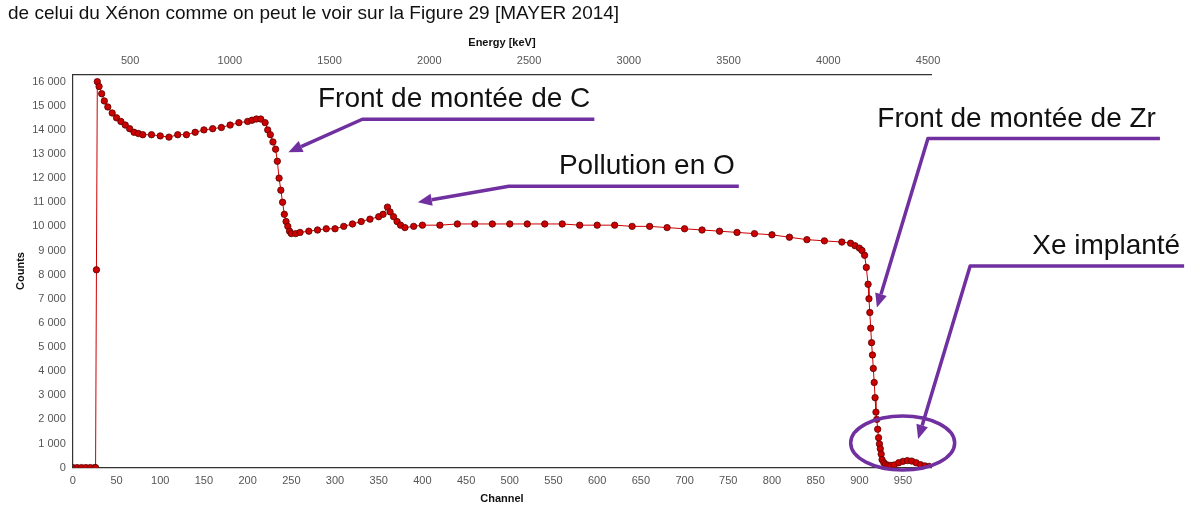 Image resolution: width=1200 pixels, height=520 pixels. I want to click on x-tick-label: 0, so click(72, 480).